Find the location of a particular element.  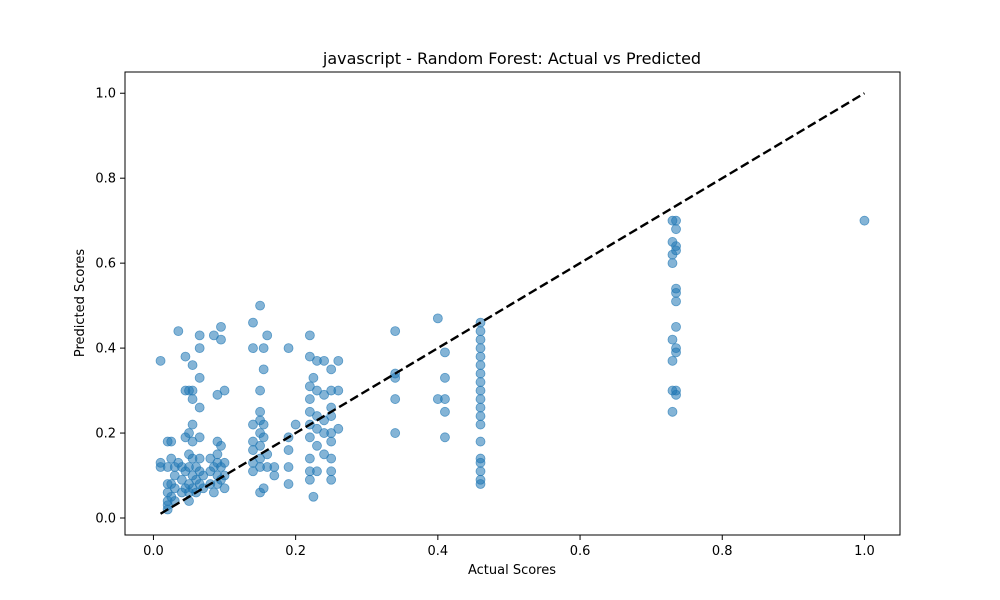

x-tick-label: 0.4 is located at coordinates (438, 551).